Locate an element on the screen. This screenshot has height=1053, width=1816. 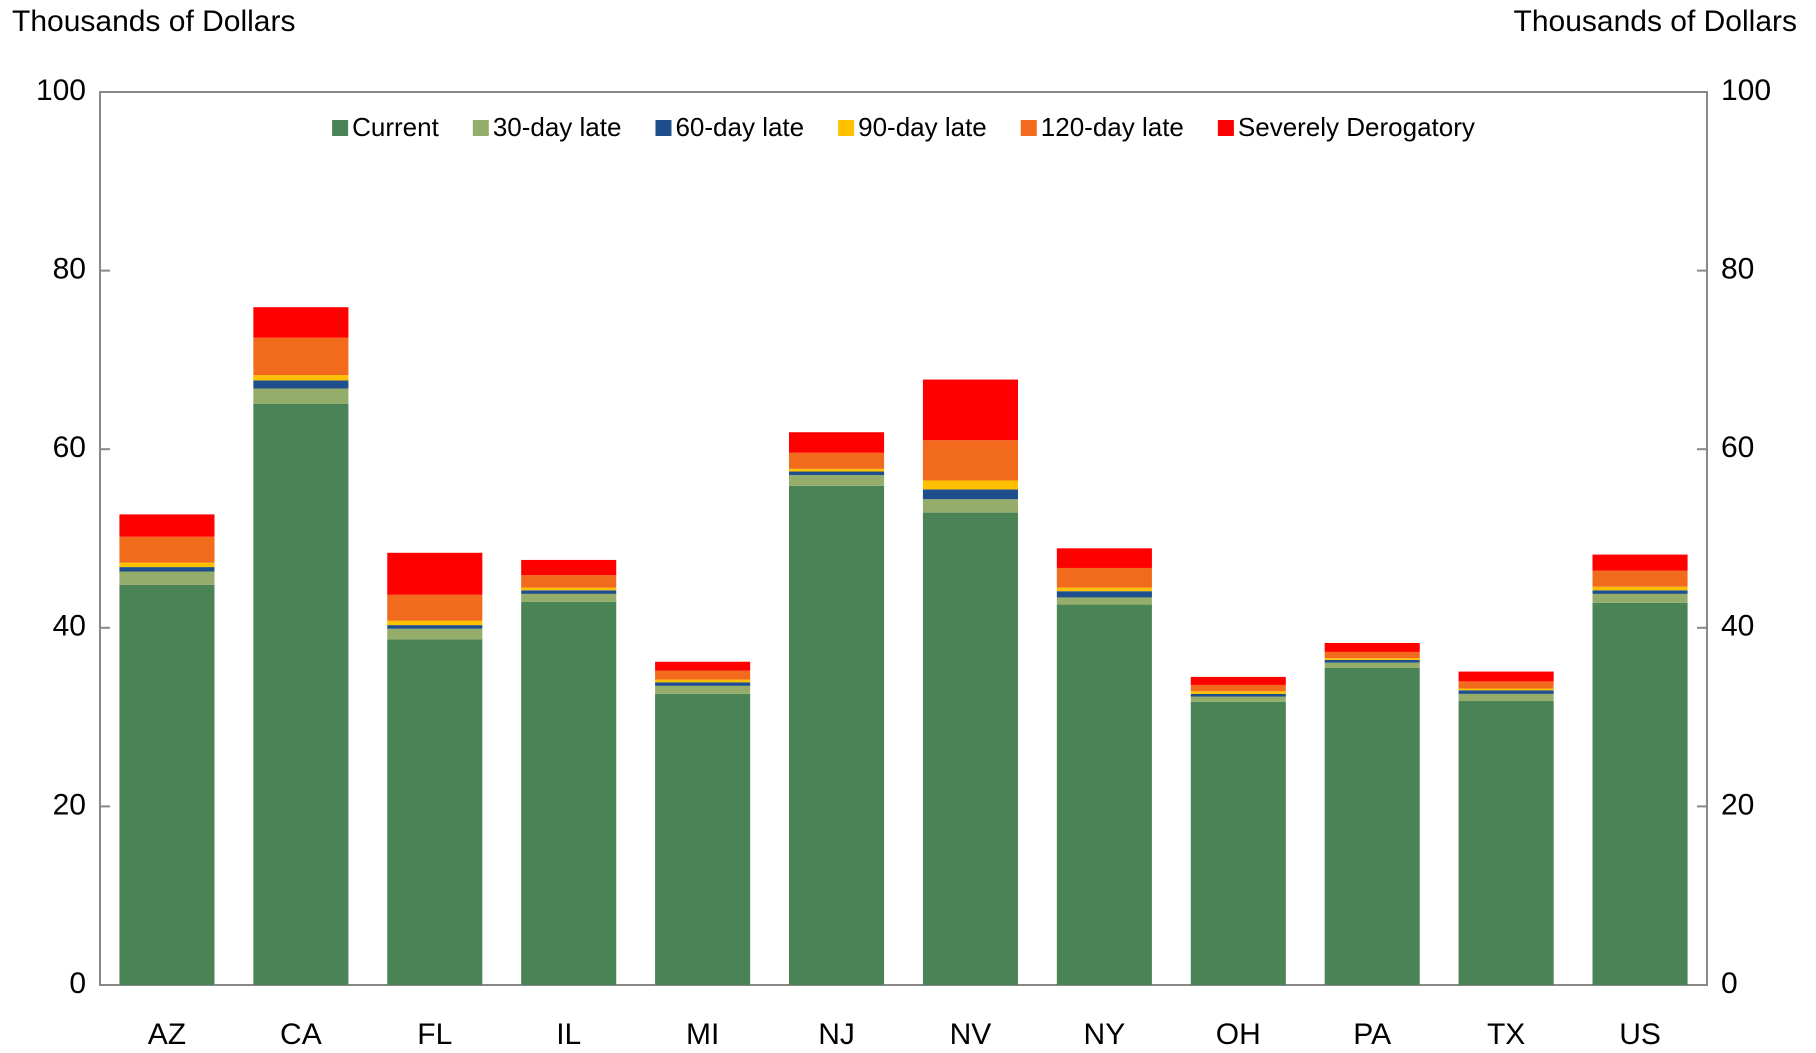
x-tick-label: AZ is located at coordinates (167, 1034).